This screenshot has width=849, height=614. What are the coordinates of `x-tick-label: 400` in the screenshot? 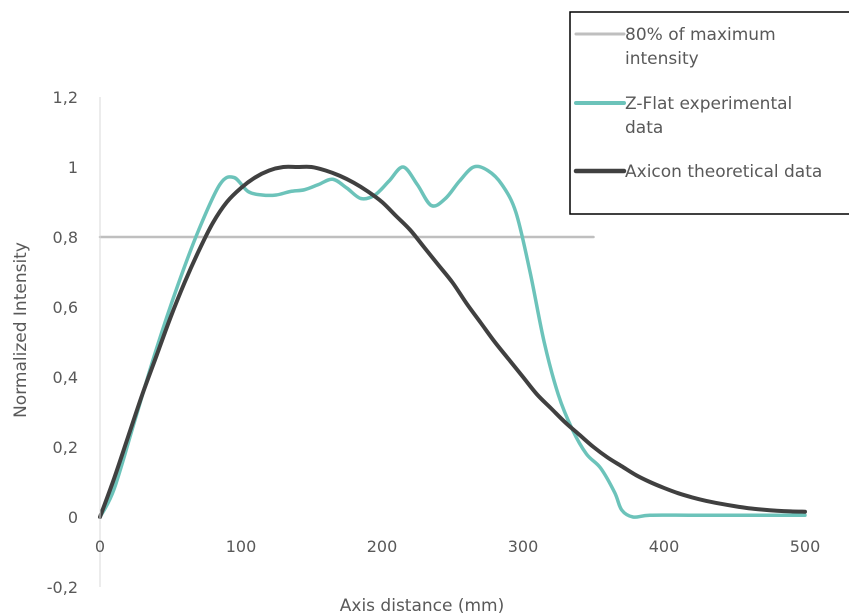 It's located at (664, 546).